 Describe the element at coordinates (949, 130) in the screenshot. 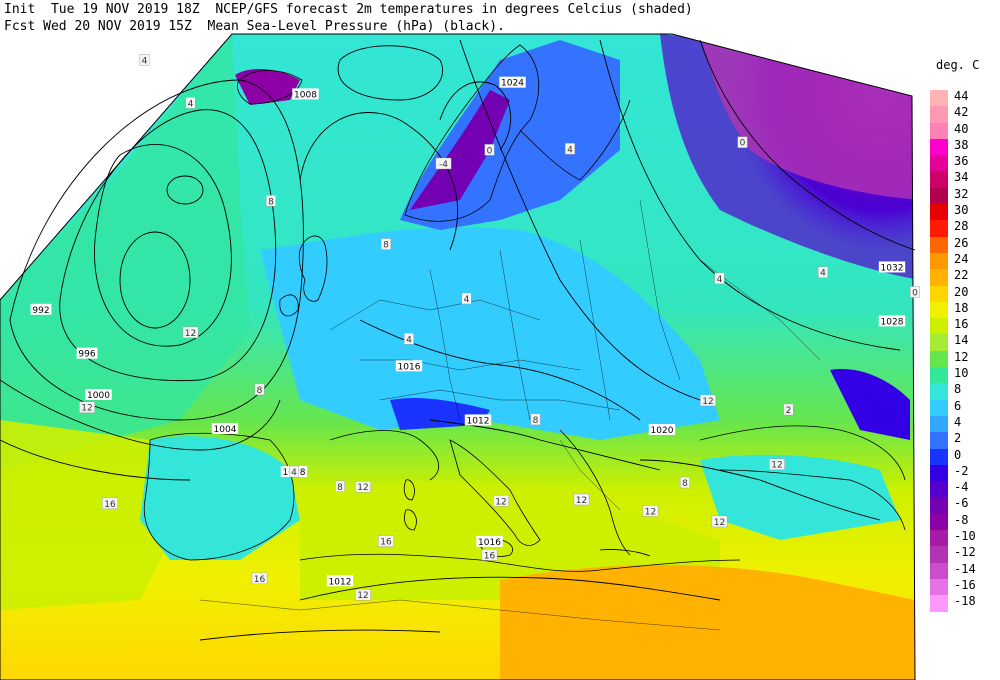

I see `legend-swatch: 40` at that location.